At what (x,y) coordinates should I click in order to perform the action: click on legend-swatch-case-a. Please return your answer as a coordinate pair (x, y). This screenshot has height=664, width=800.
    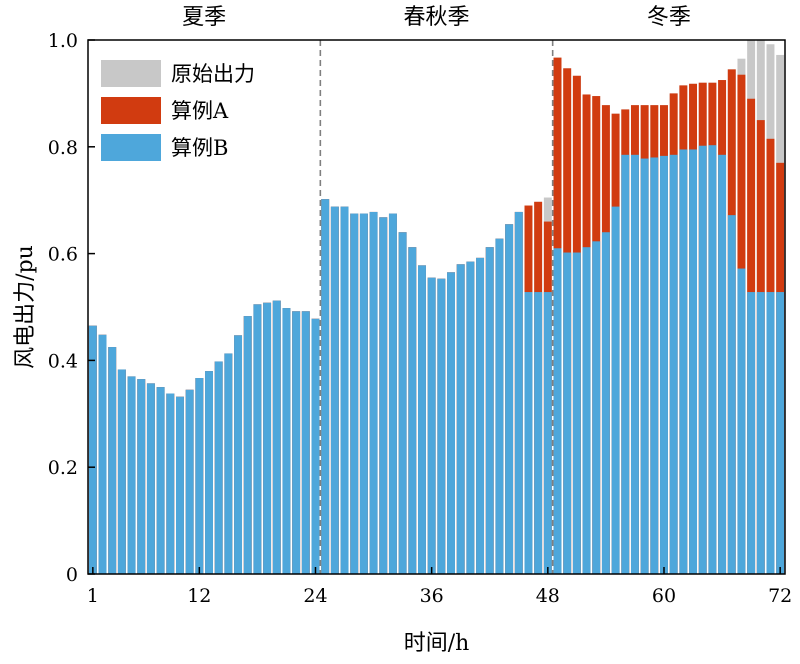
    Looking at the image, I should click on (131, 110).